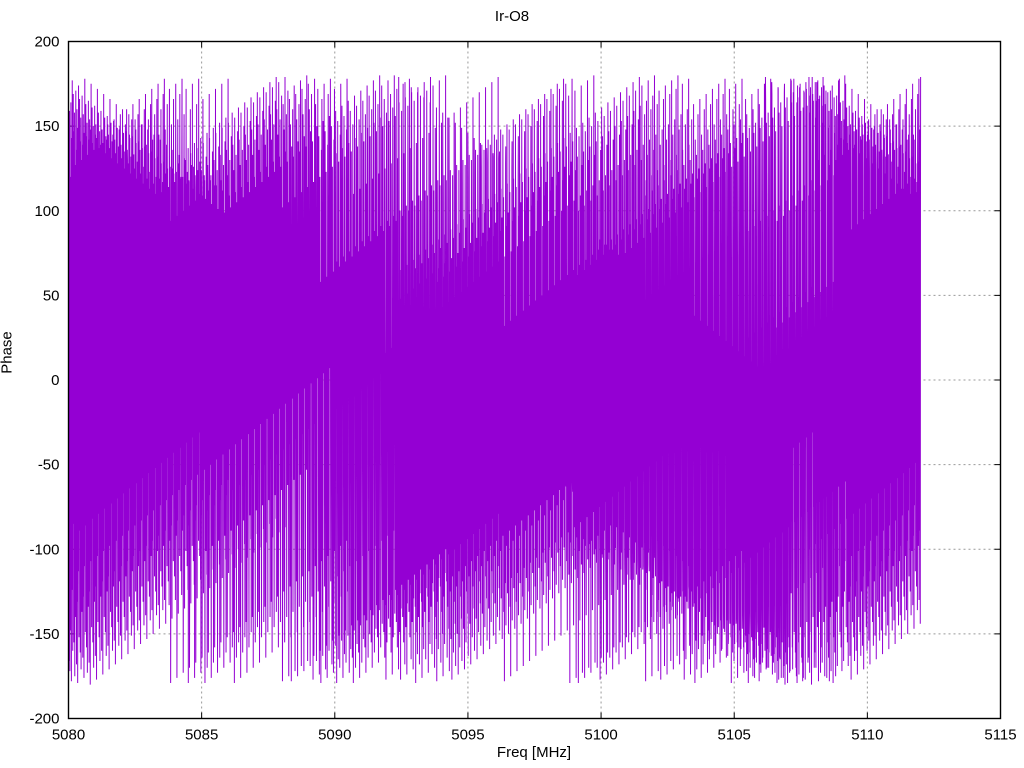  Describe the element at coordinates (334, 735) in the screenshot. I see `svg-text: 5090` at that location.